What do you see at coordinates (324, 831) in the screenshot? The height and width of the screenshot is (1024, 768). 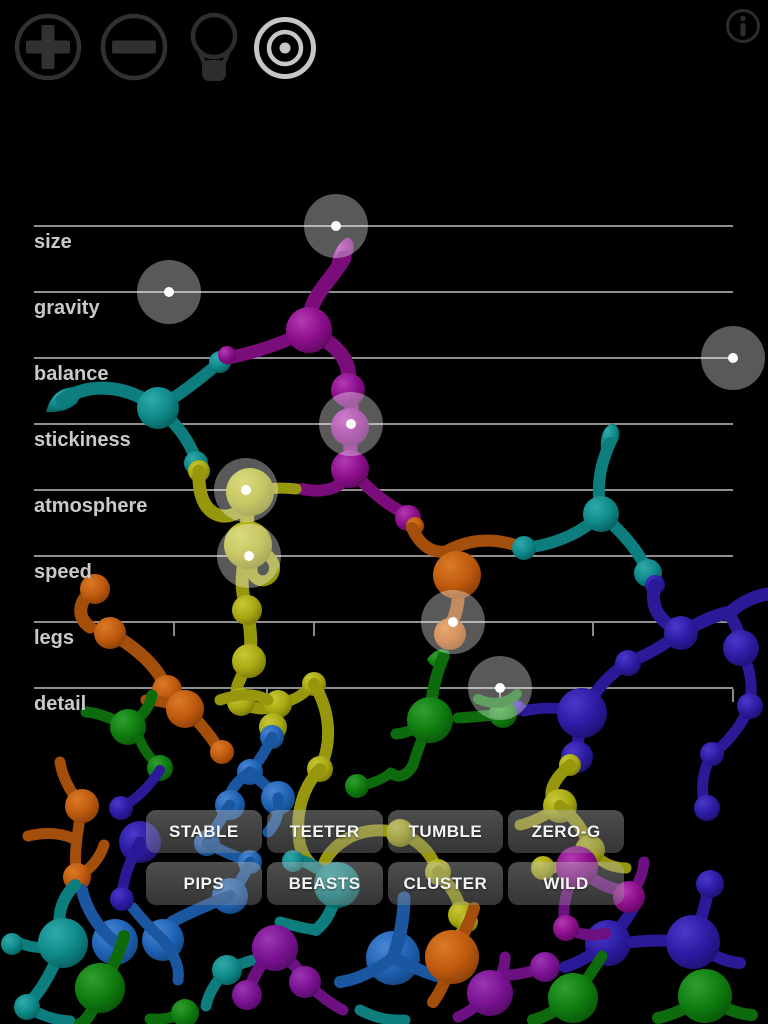 I see `preset-teeter-button: TEETER` at bounding box center [324, 831].